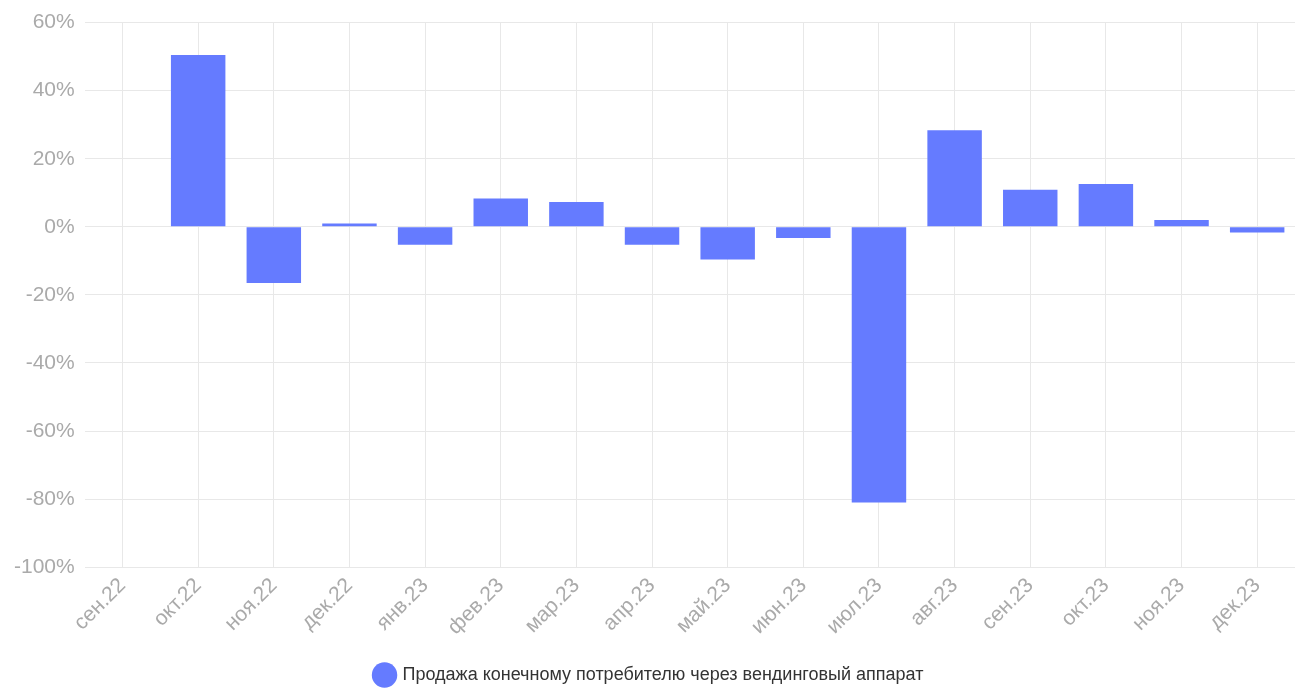 The height and width of the screenshot is (700, 1299). I want to click on y-tick-label: -20%, so click(50, 293).